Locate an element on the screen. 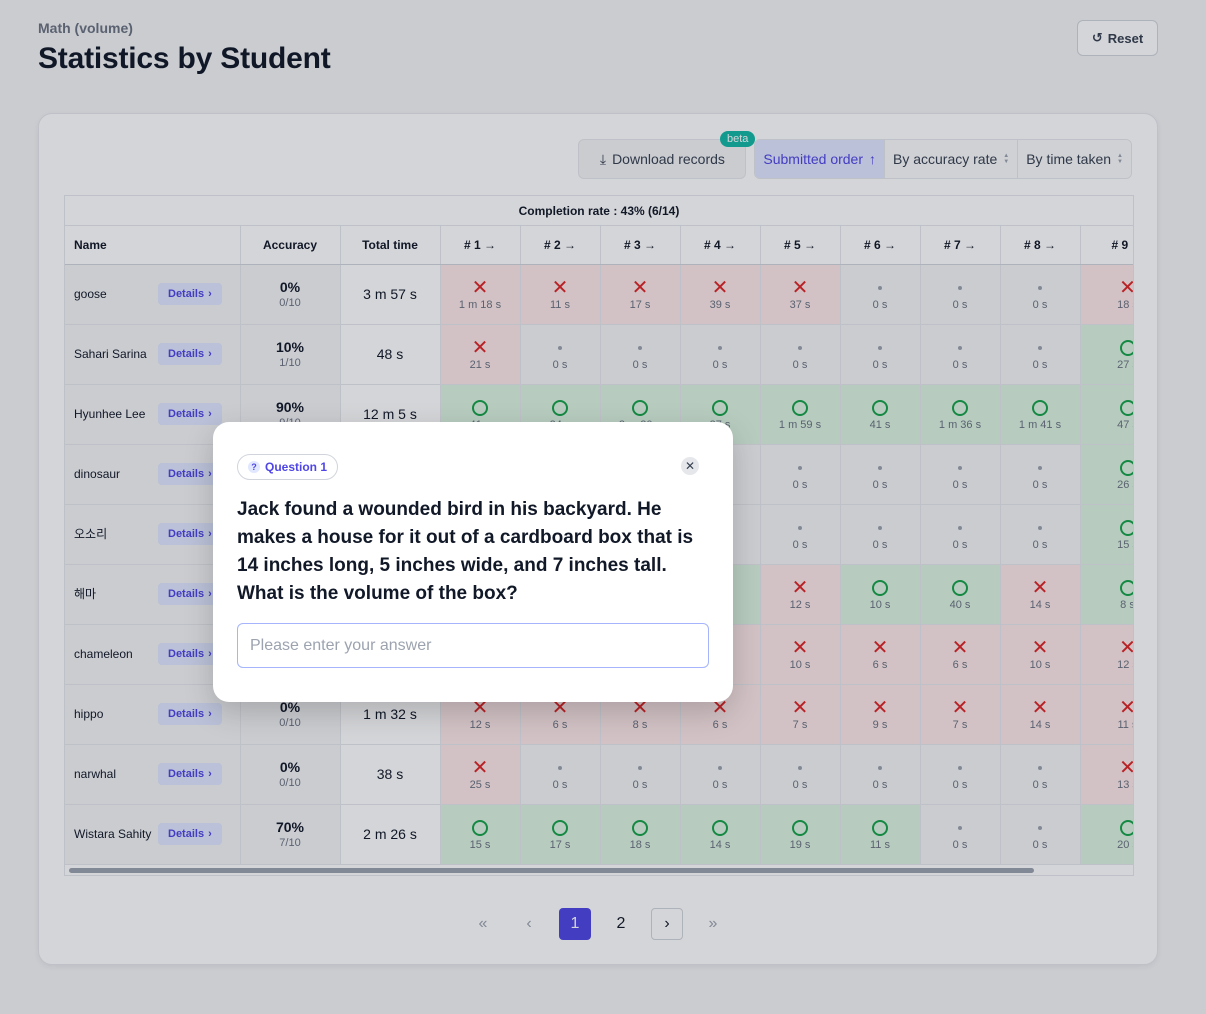 The image size is (1206, 1014). answer-cell: 20 s is located at coordinates (1106, 834).